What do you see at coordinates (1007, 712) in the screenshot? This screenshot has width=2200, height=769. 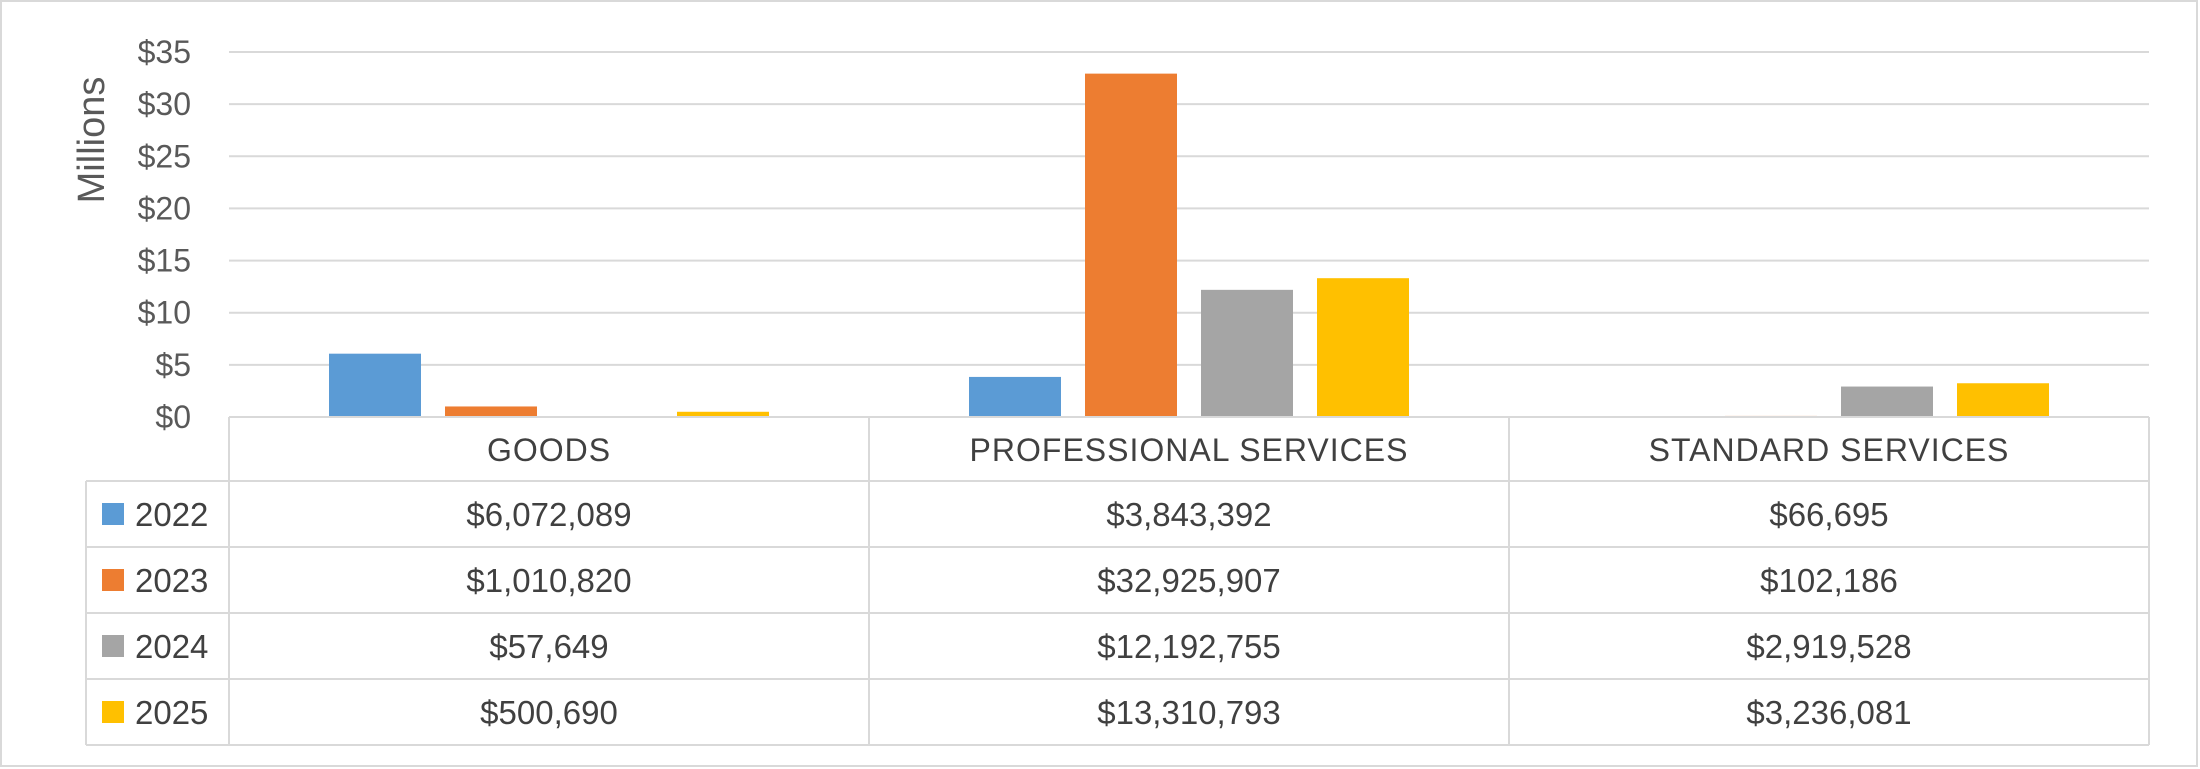 I see `table-row: 2025 $500,690 $13,310,793 $3,236,081` at bounding box center [1007, 712].